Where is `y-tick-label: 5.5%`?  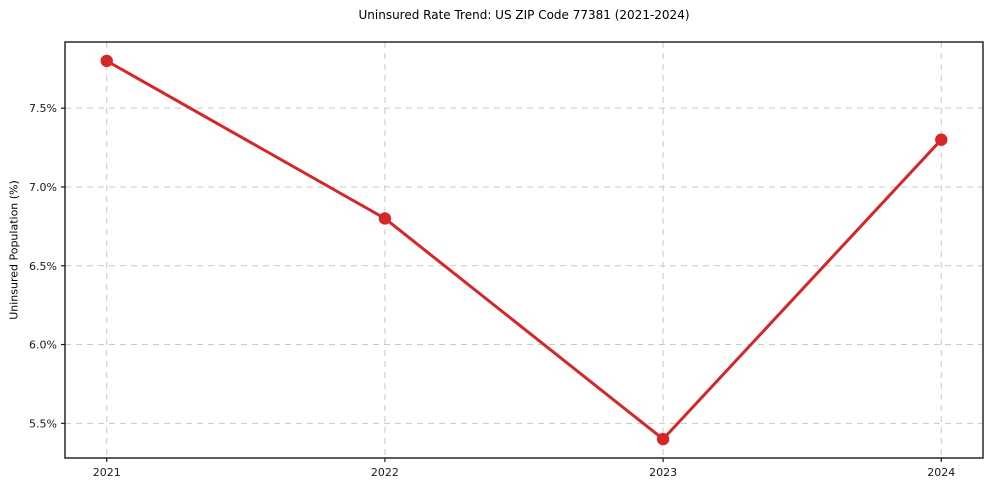 y-tick-label: 5.5% is located at coordinates (43, 423).